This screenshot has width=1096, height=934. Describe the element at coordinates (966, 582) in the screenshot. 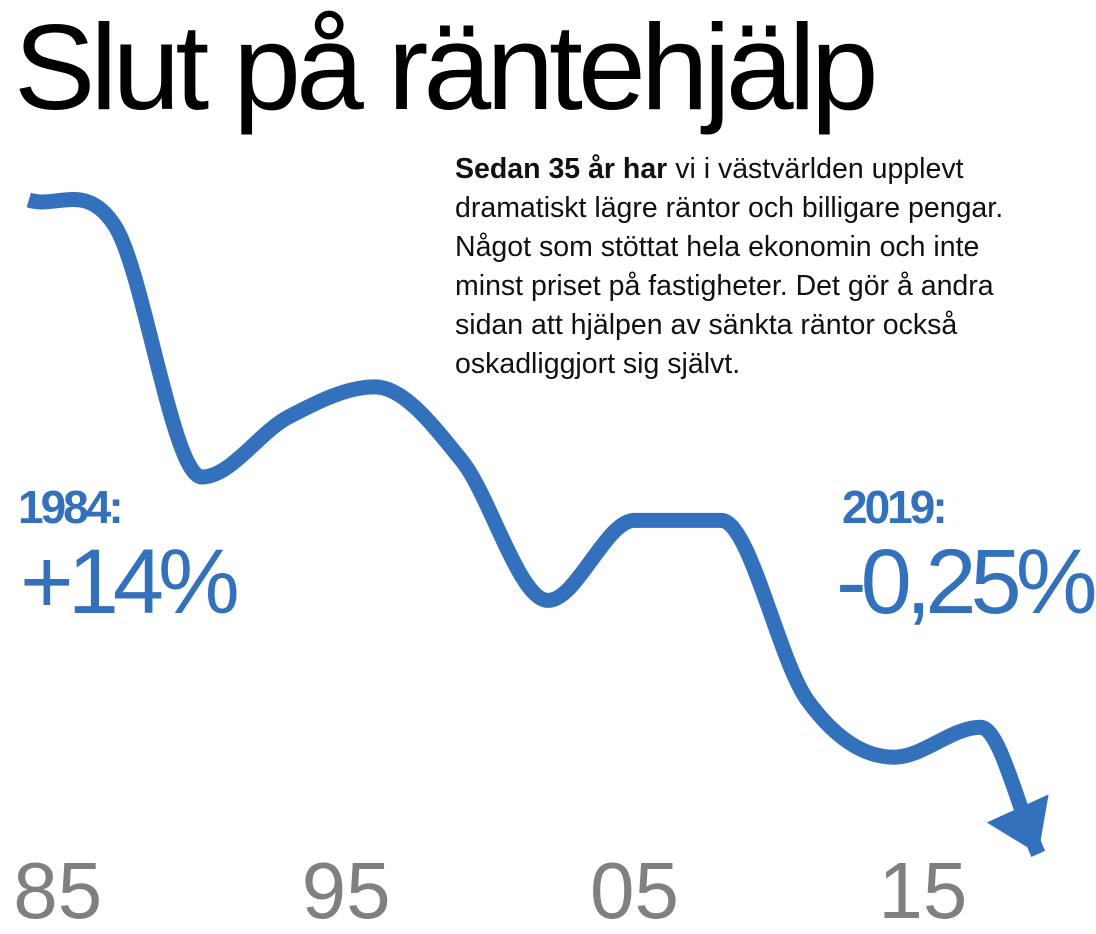

I see `end-rate-value: -0,25%` at that location.